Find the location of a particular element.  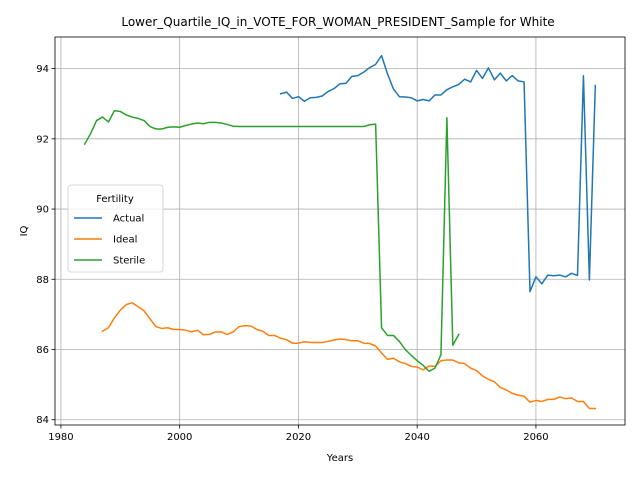

x-tick-label: 1980 is located at coordinates (60, 437).